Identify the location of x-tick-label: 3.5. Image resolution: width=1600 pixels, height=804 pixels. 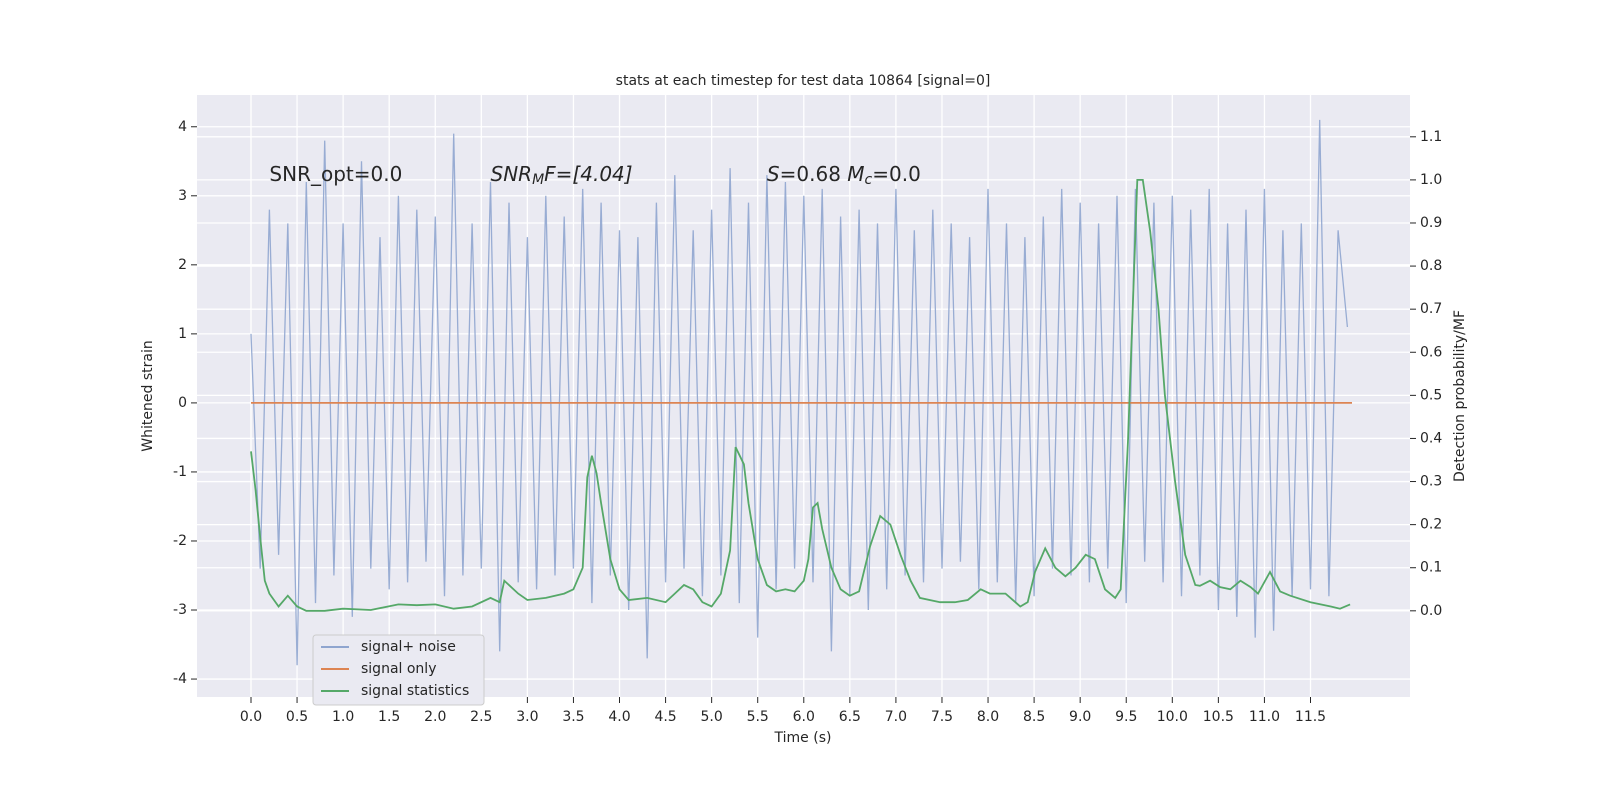
(573, 717).